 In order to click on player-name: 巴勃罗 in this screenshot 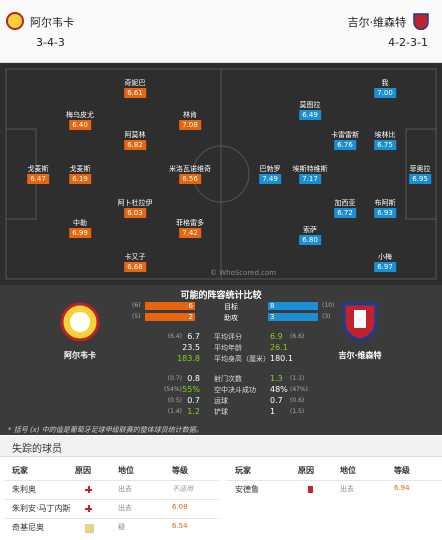, I will do `click(270, 169)`.